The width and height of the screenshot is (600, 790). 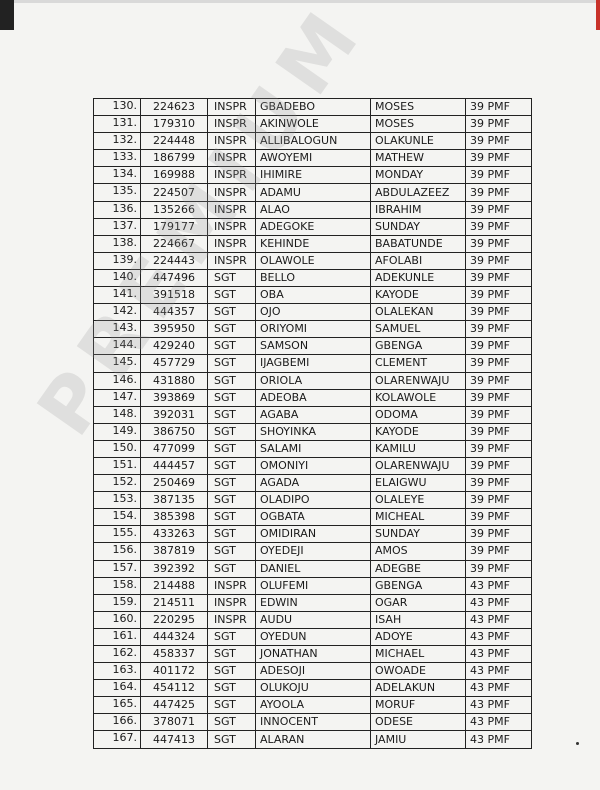 I want to click on cell-firstname: ABDULAZEEZ, so click(x=418, y=192).